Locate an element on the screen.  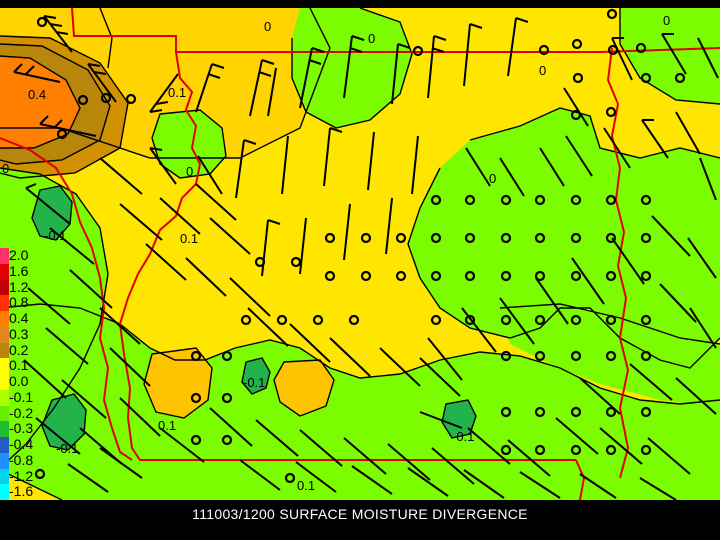
fill-weak-convergence-south2 is located at coordinates (304, 388).